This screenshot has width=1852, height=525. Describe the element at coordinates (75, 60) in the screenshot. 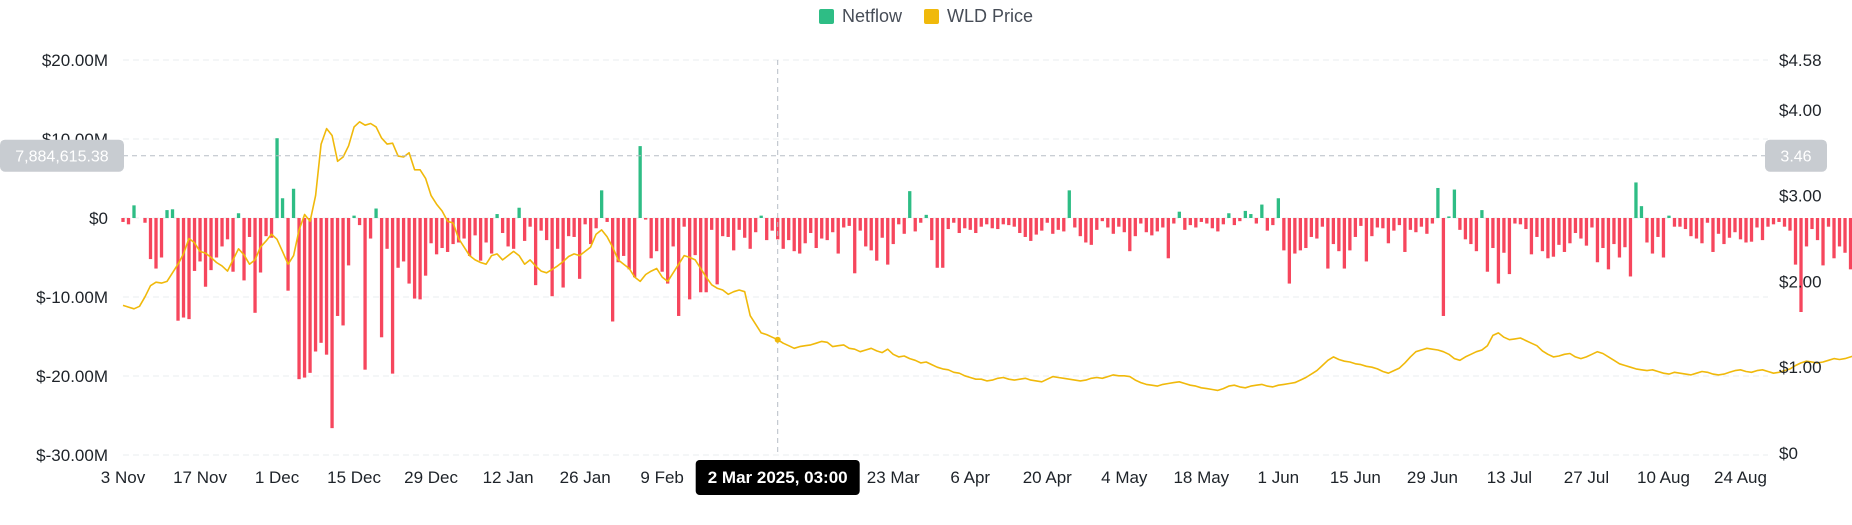

I see `y-left-tick-label: $20.00M` at that location.